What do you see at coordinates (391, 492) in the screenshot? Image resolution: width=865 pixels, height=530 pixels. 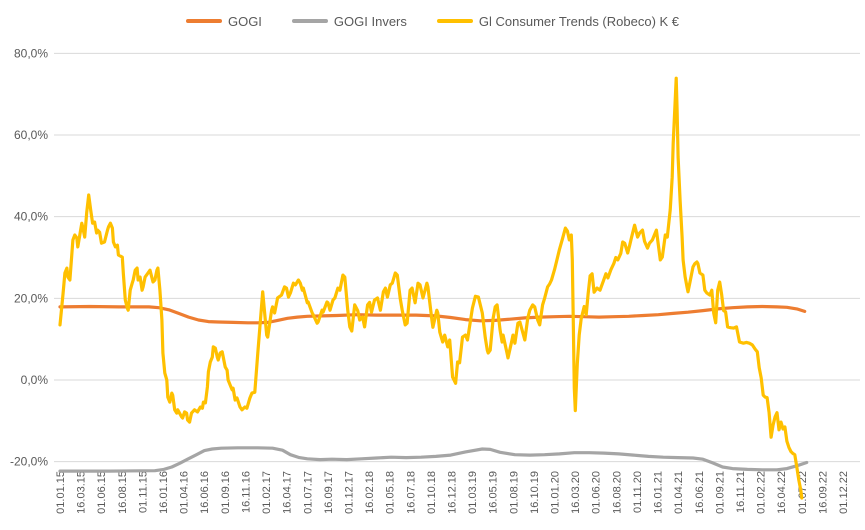 I see `x-axis-tick-label: 01.05.18` at bounding box center [391, 492].